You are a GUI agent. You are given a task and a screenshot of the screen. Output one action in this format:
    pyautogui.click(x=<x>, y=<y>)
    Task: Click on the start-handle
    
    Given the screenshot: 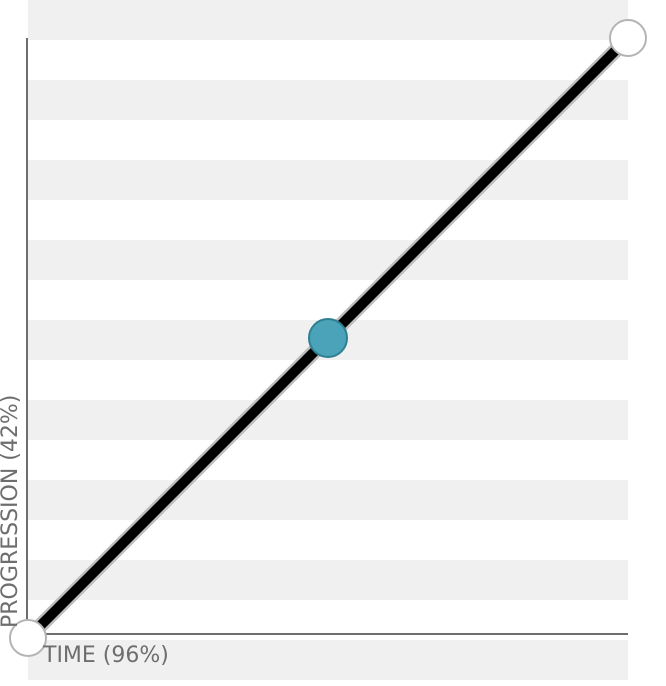 What is the action you would take?
    pyautogui.click(x=28, y=638)
    